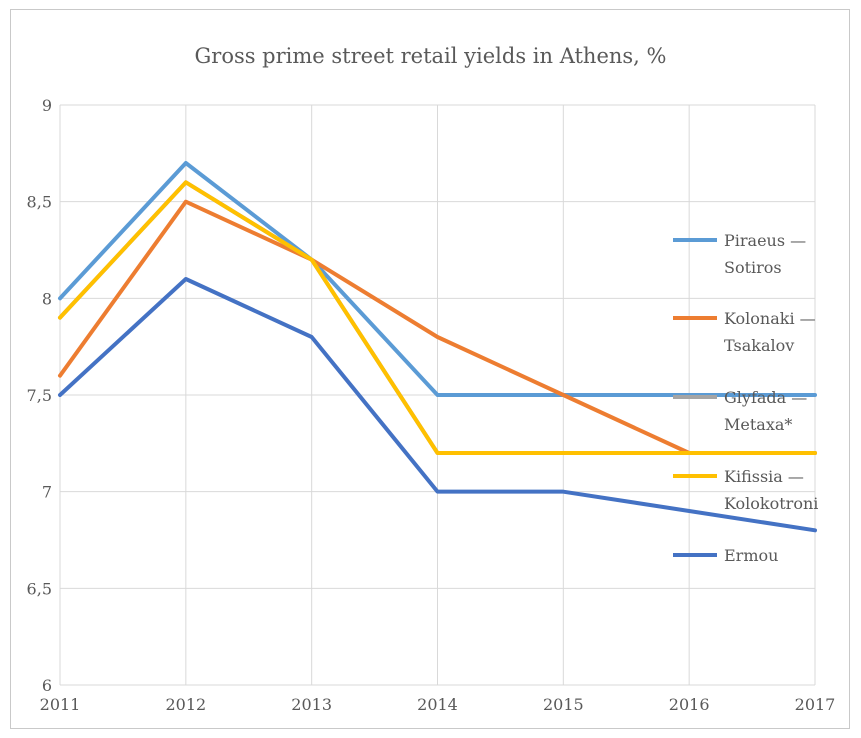 This screenshot has height=738, width=861. Describe the element at coordinates (47, 492) in the screenshot. I see `y-tick-label: 7` at that location.